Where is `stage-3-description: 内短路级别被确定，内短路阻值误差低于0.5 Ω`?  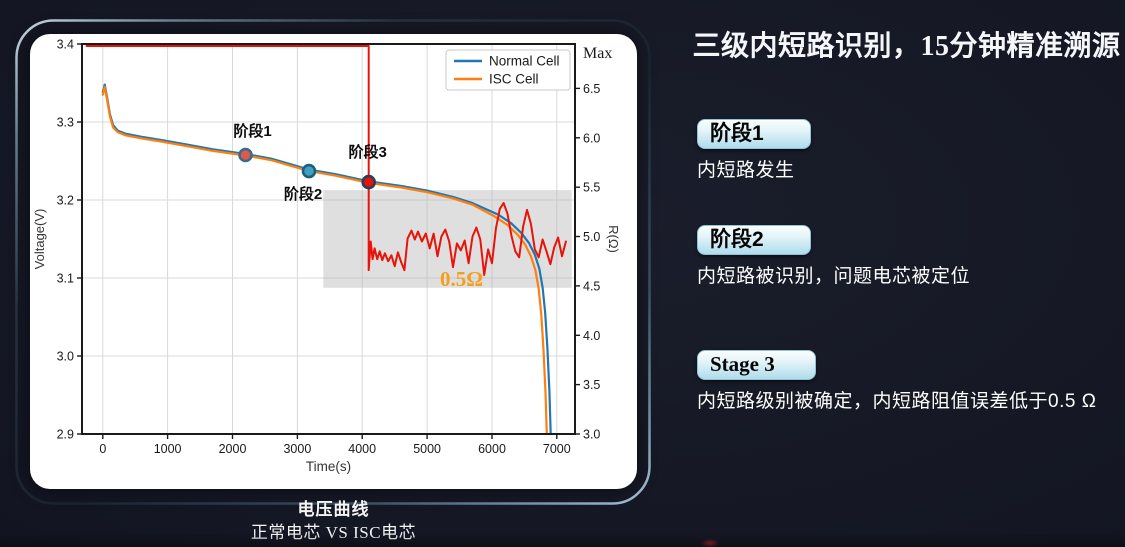 stage-3-description: 内短路级别被确定，内短路阻值误差低于0.5 Ω is located at coordinates (897, 401).